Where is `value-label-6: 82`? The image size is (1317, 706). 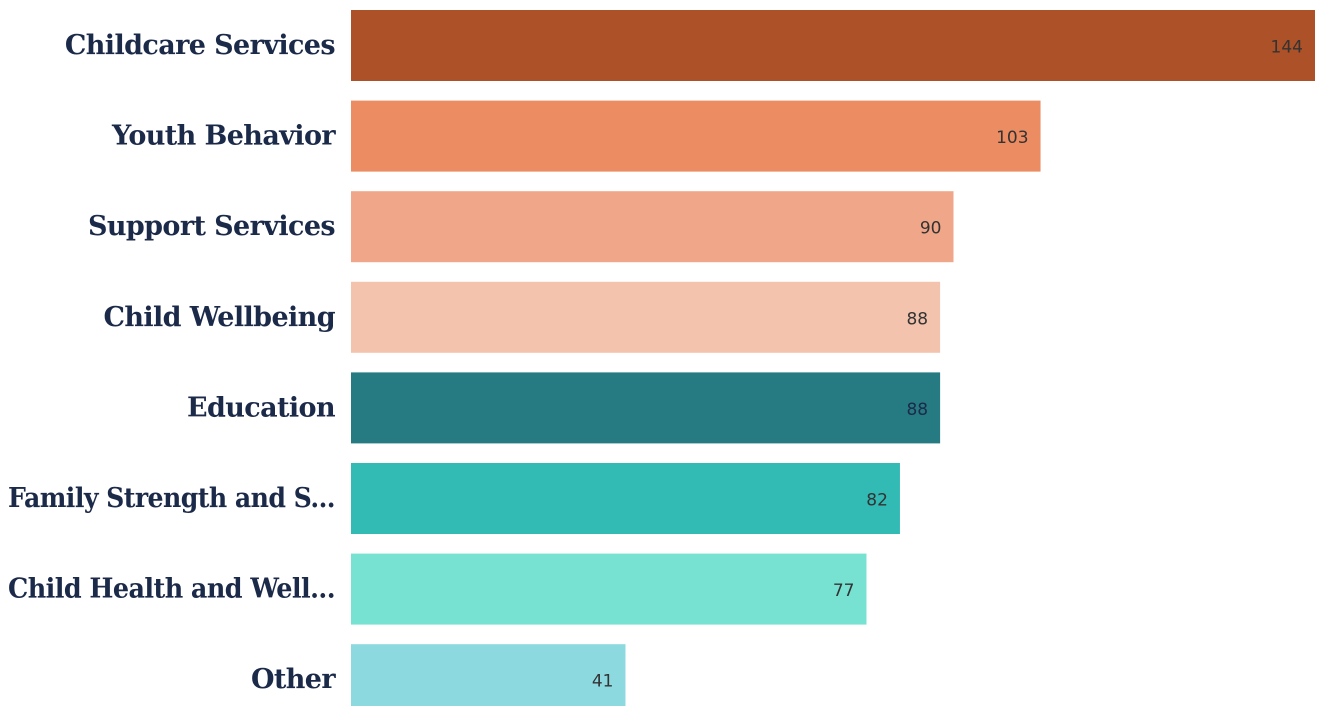
value-label-6: 82 is located at coordinates (877, 501).